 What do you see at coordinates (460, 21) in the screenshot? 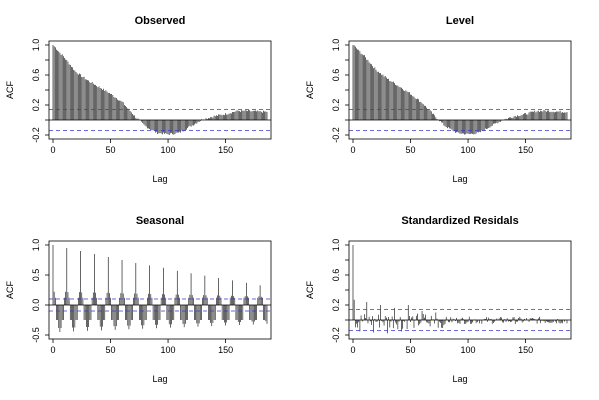
I see `chart-title: Level` at bounding box center [460, 21].